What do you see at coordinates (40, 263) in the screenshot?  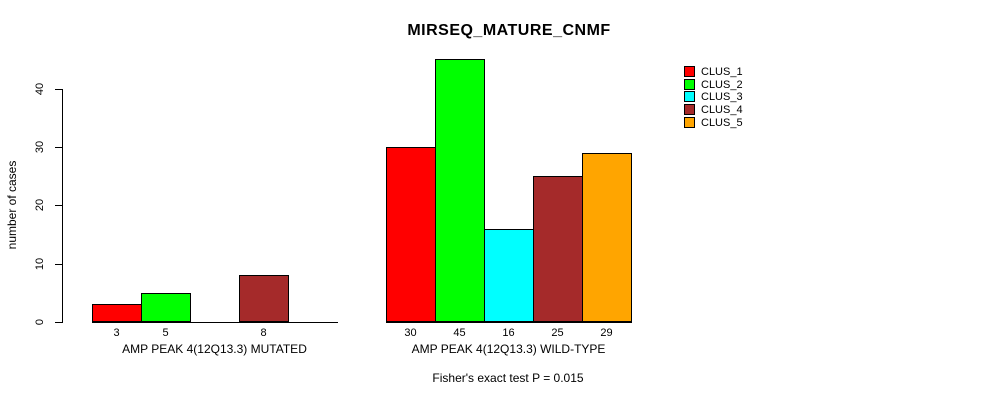 I see `y-tick-label: 10` at bounding box center [40, 263].